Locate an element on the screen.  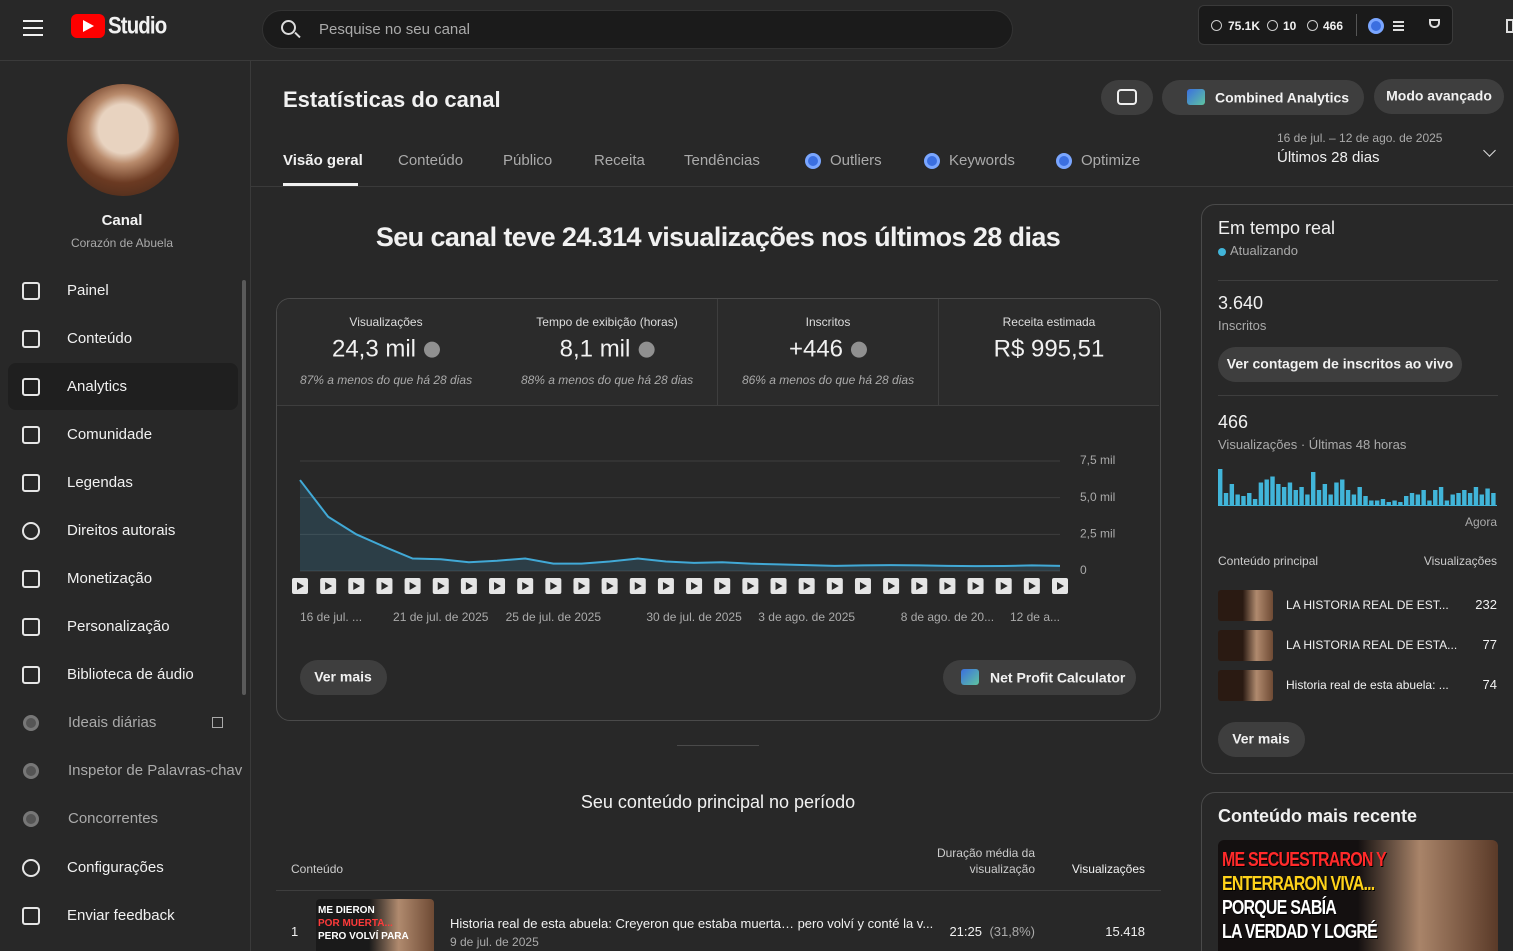
search-placeholder: Pesquise no seu canal is located at coordinates (394, 29).